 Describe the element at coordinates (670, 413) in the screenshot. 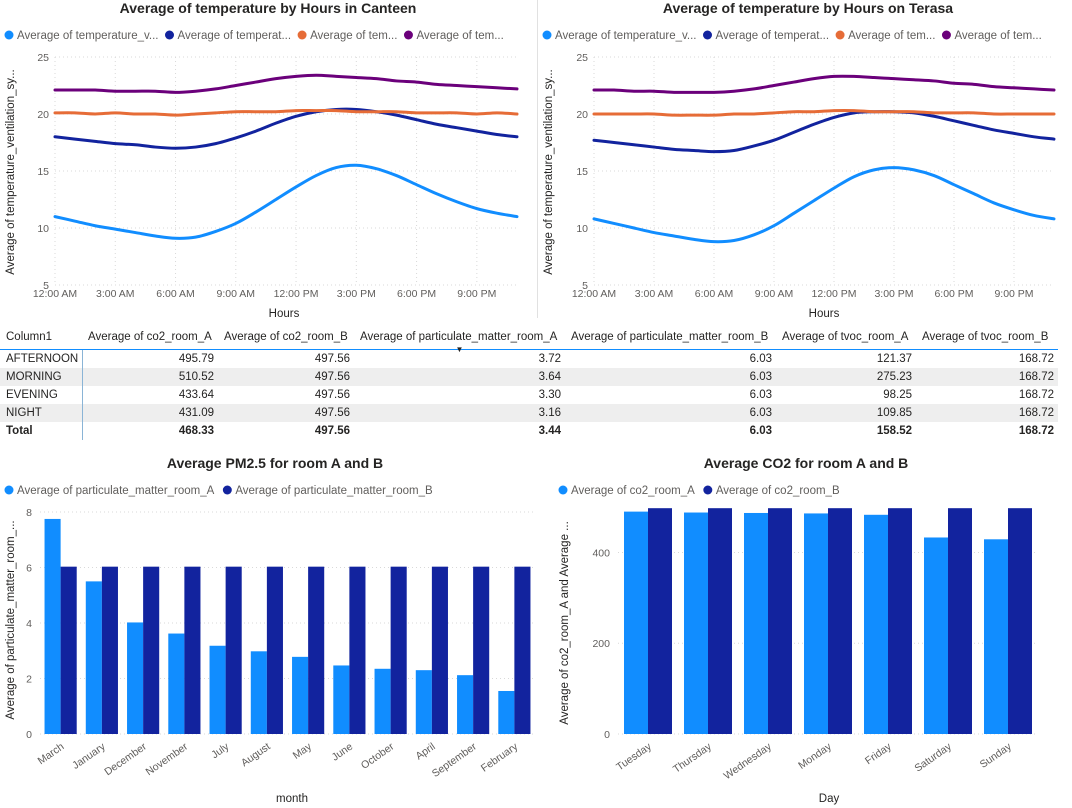

I see `table-cell: 6.03` at that location.